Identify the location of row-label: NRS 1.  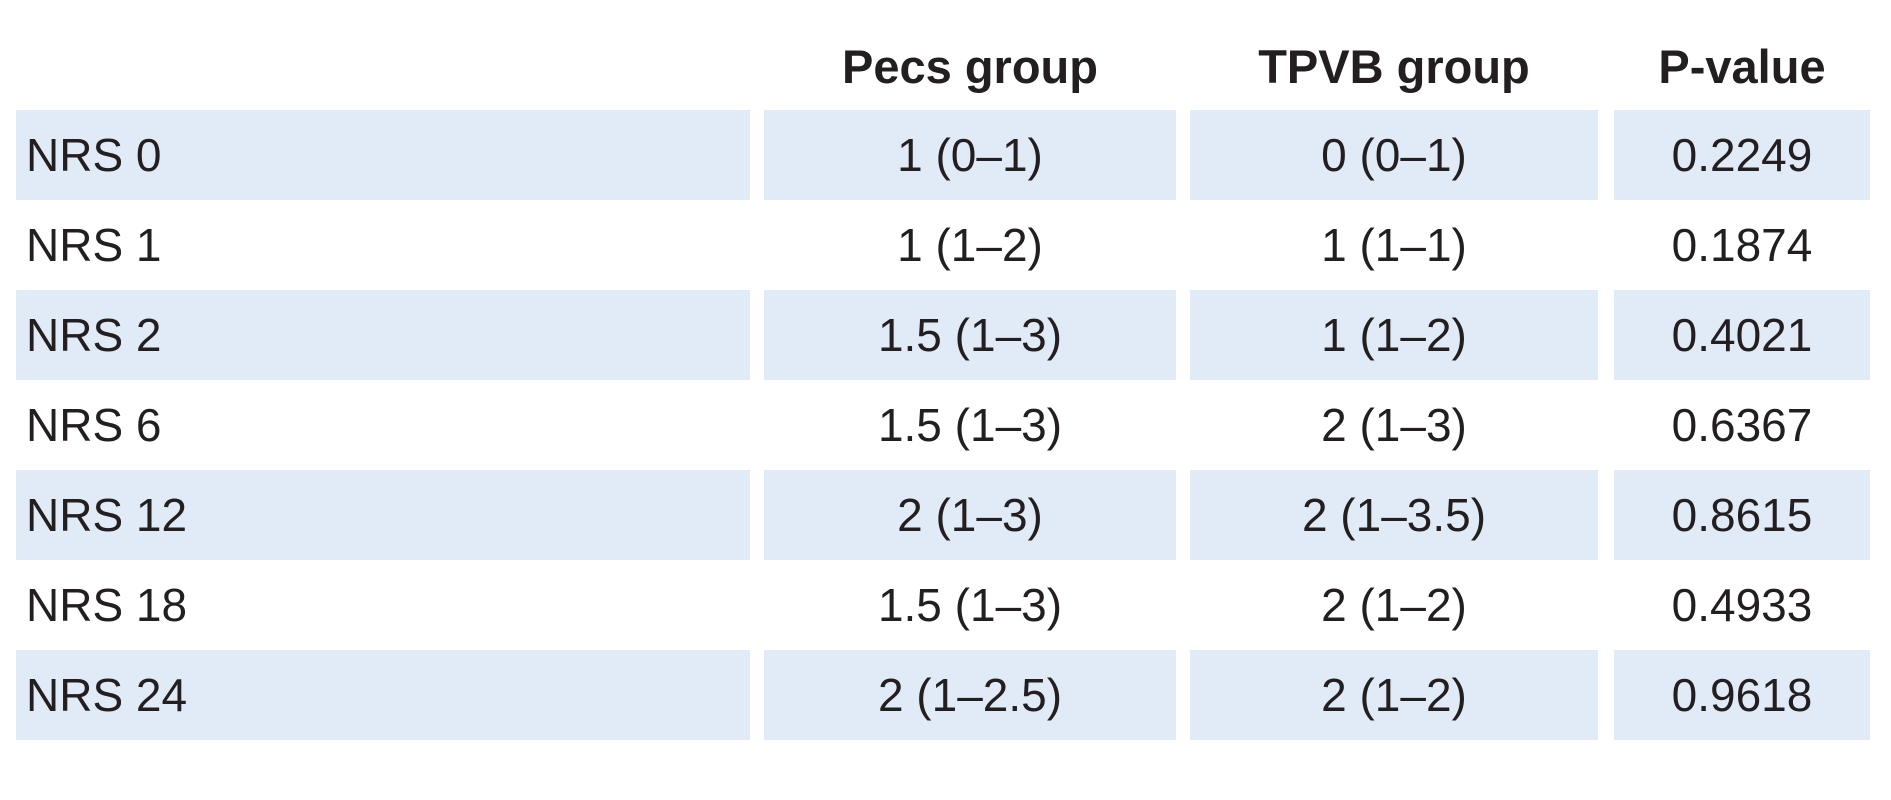
(94, 245).